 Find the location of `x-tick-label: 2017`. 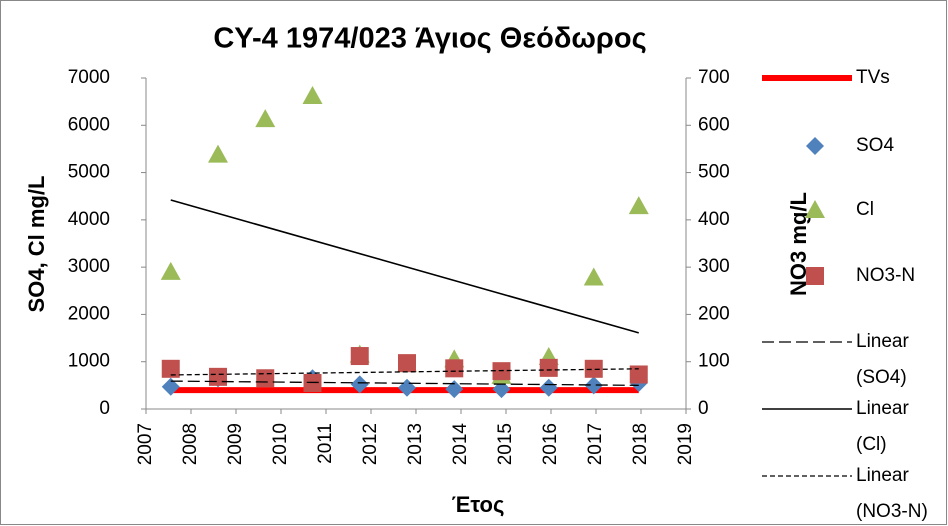

x-tick-label: 2017 is located at coordinates (595, 444).